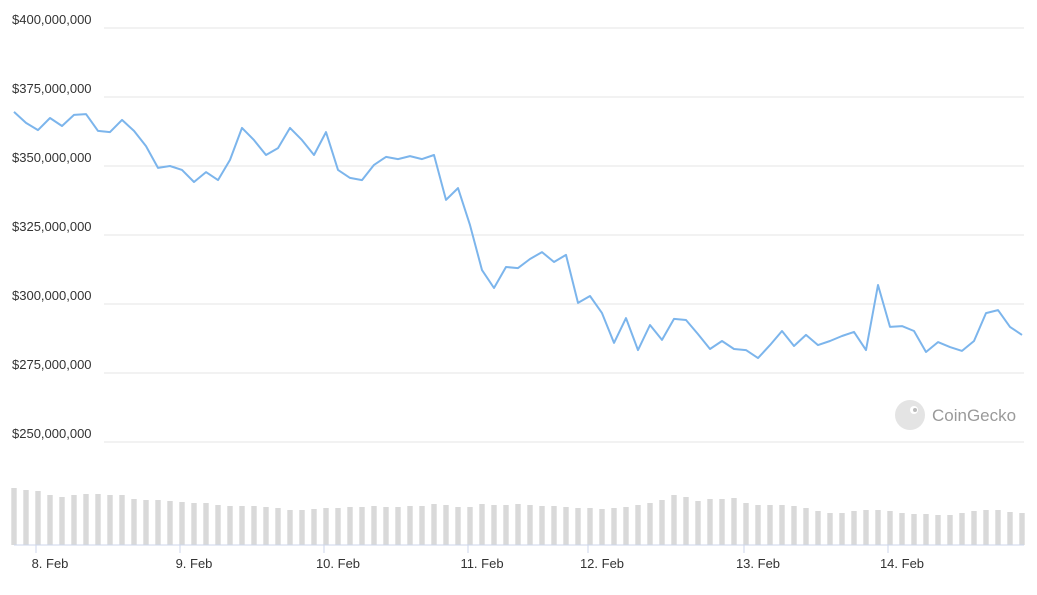 Image resolution: width=1037 pixels, height=595 pixels. What do you see at coordinates (52, 433) in the screenshot?
I see `y-tick-label: $250,000,000` at bounding box center [52, 433].